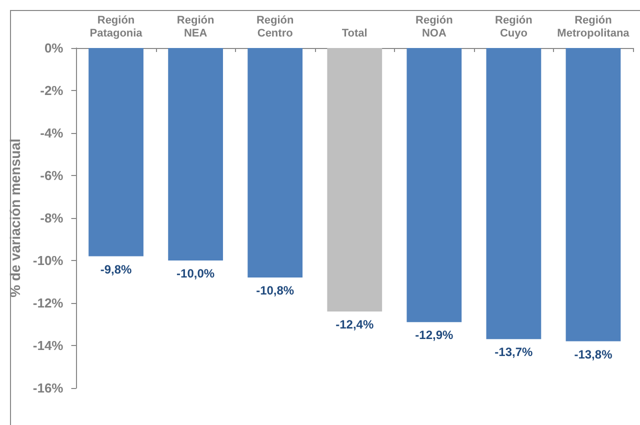 The width and height of the screenshot is (640, 425). Describe the element at coordinates (52, 218) in the screenshot. I see `y-tick-label: -8%` at that location.